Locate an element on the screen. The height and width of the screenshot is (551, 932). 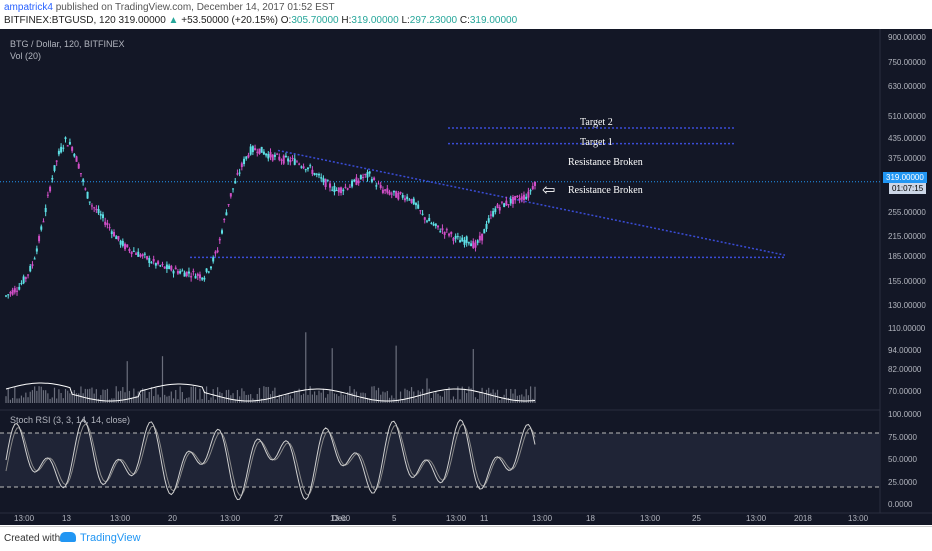
tradingview-logo: TradingView is located at coordinates (100, 538).